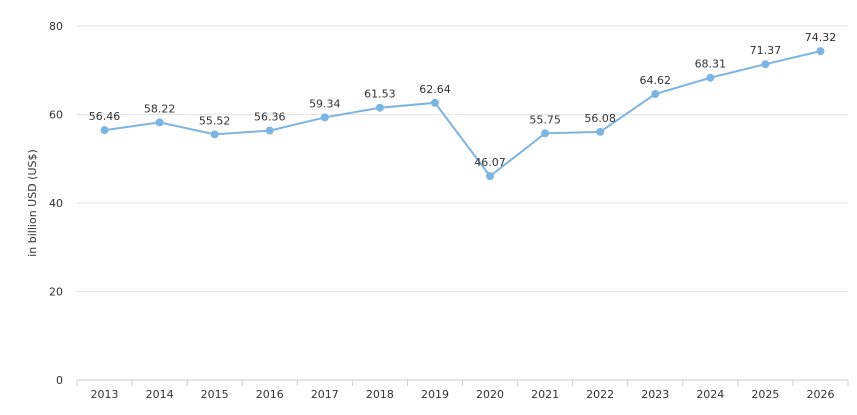 This screenshot has height=415, width=857. Describe the element at coordinates (56, 115) in the screenshot. I see `y-tick-label: 60` at that location.